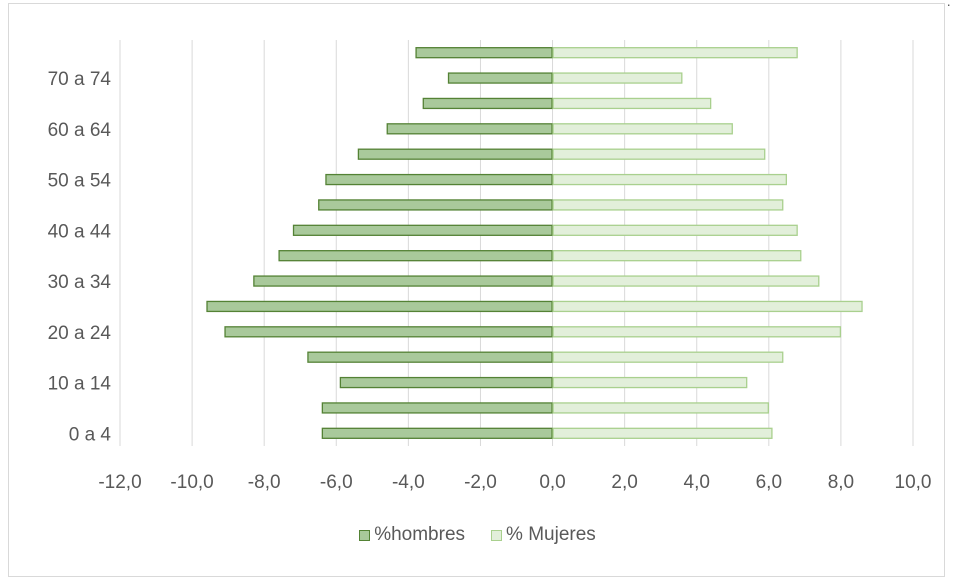 This screenshot has height=579, width=955. I want to click on y-tick-label: 20 a 24, so click(80, 333).